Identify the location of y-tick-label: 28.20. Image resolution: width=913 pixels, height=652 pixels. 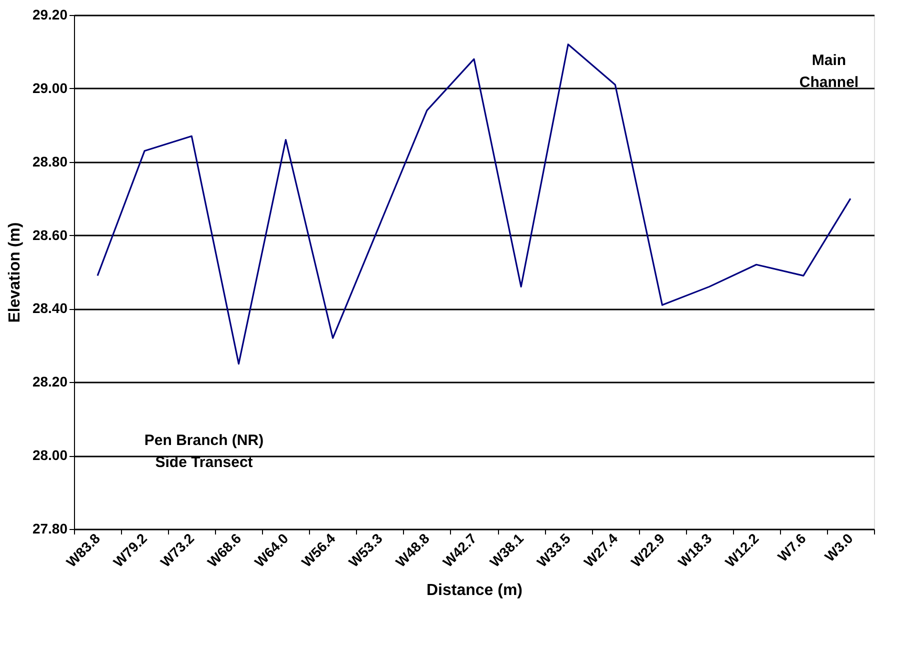
(50, 382).